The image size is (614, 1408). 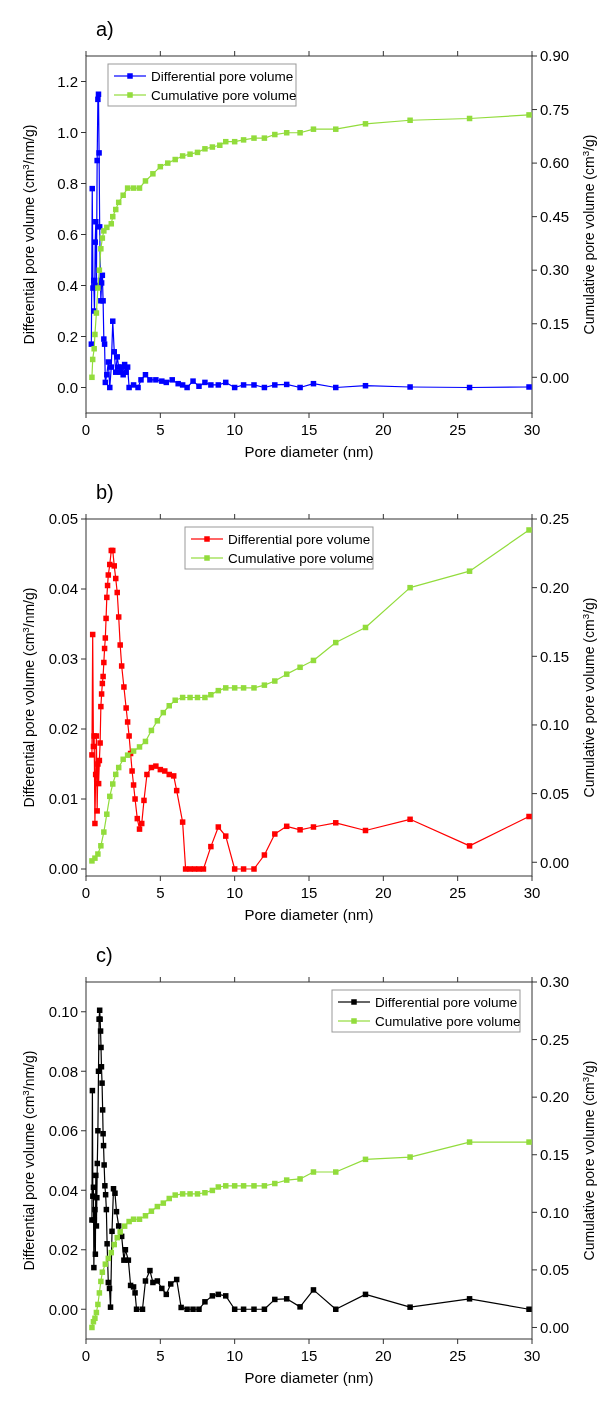 What do you see at coordinates (105, 29) in the screenshot?
I see `chart-title: a)` at bounding box center [105, 29].